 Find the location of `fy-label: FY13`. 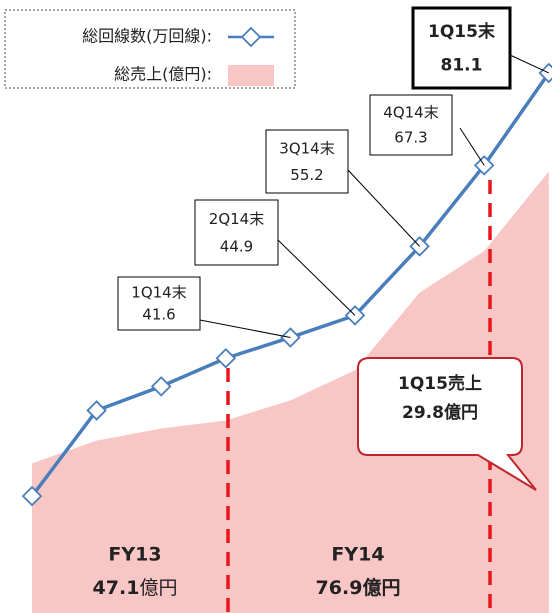

fy-label: FY13 is located at coordinates (134, 555).